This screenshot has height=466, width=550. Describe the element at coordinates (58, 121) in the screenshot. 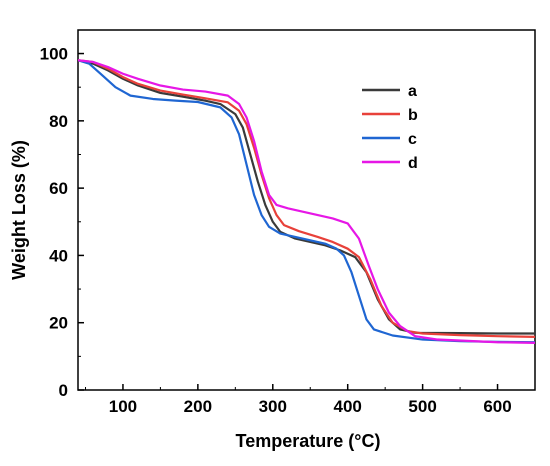

I see `y-tick-label-80: 80` at that location.